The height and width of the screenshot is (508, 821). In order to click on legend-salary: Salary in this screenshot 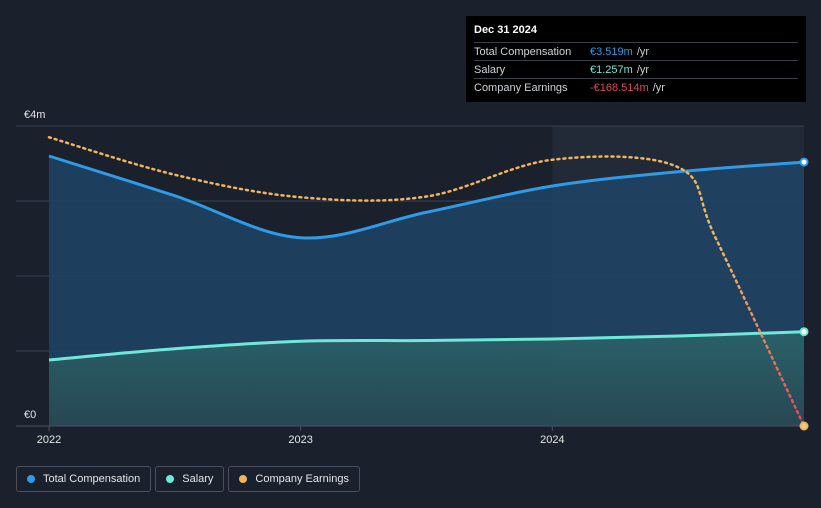, I will do `click(190, 479)`.